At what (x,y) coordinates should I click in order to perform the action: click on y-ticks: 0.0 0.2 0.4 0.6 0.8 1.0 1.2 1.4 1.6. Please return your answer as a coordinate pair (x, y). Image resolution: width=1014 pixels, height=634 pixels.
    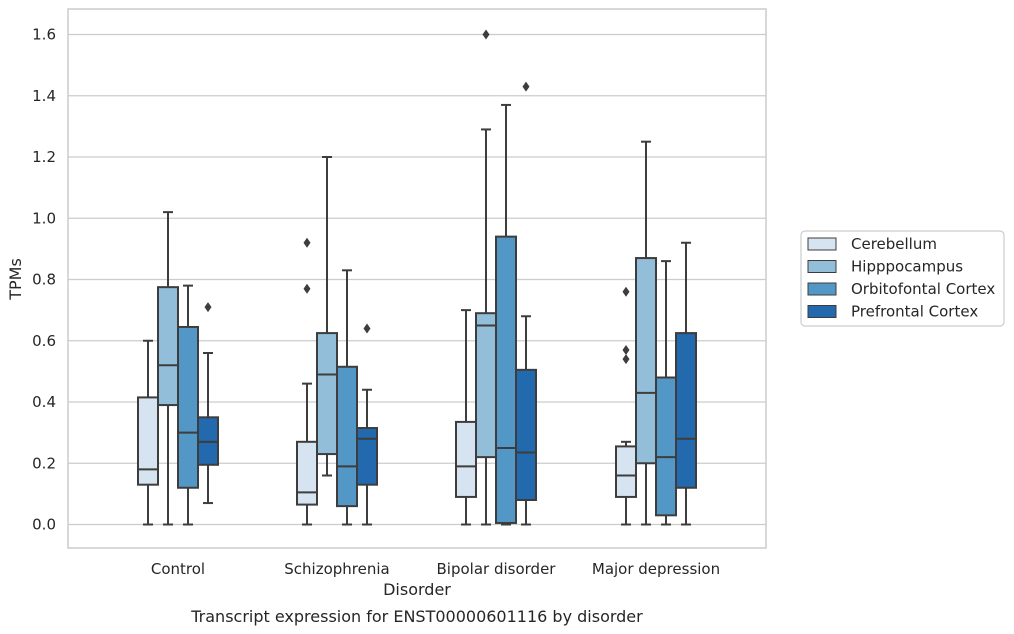
    Looking at the image, I should click on (44, 280).